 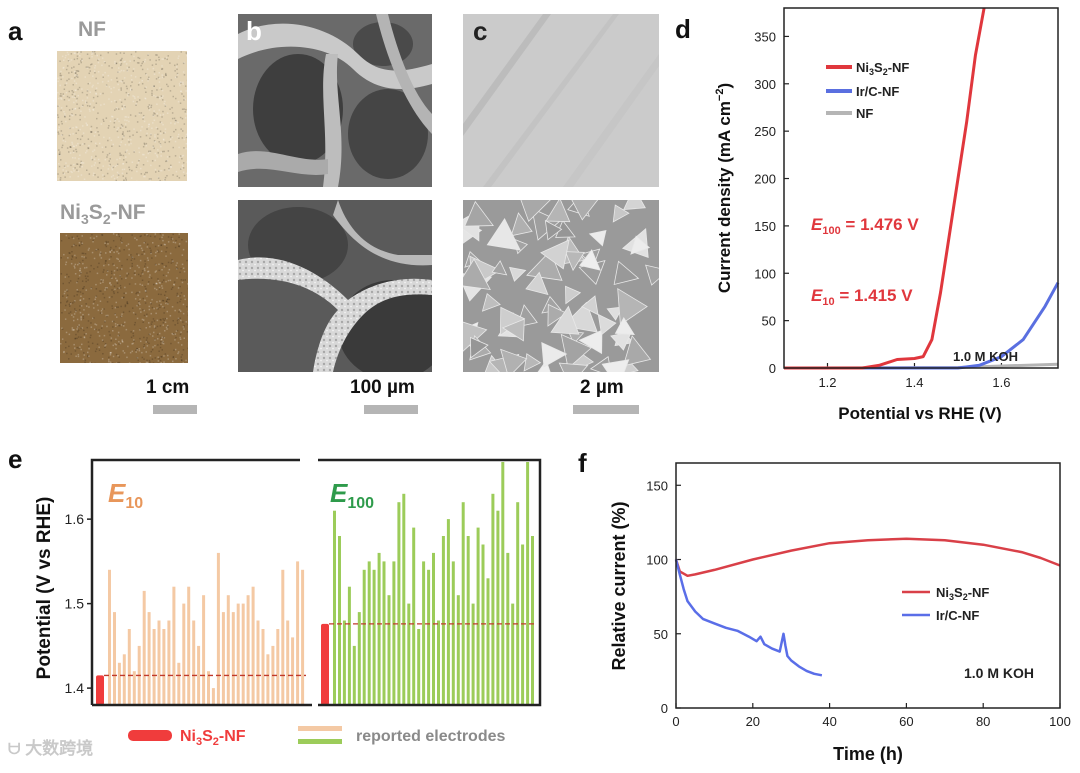 What do you see at coordinates (561, 100) in the screenshot?
I see `sem-nf-high-mag` at bounding box center [561, 100].